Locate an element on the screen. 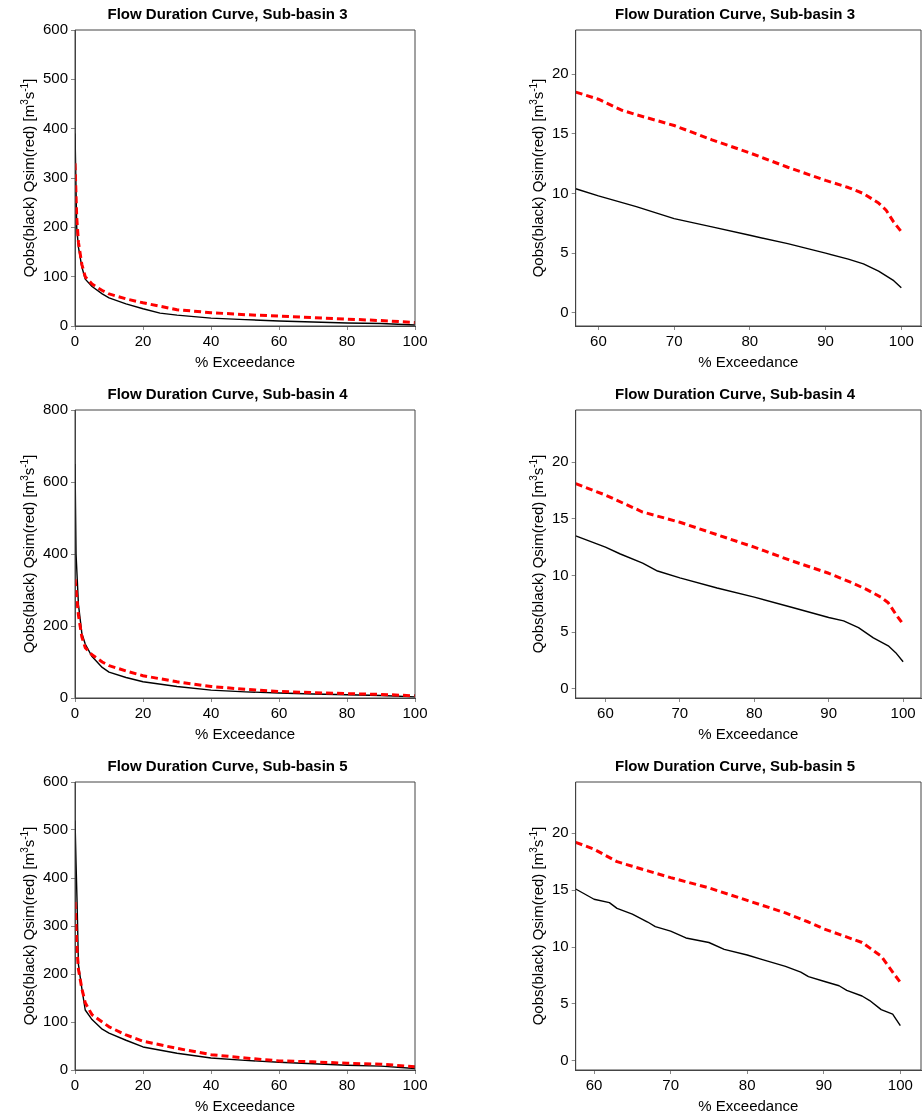 The width and height of the screenshot is (923, 1116). y-tick-label: 800 is located at coordinates (56, 409).